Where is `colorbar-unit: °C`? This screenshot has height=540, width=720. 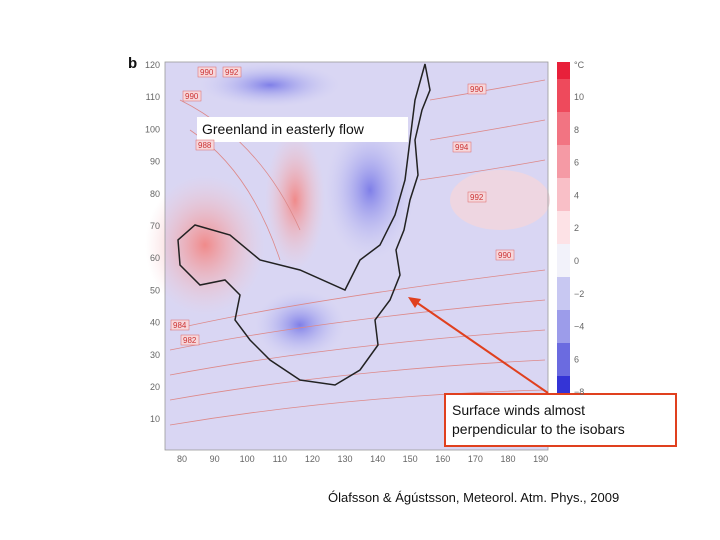 colorbar-unit: °C is located at coordinates (579, 65).